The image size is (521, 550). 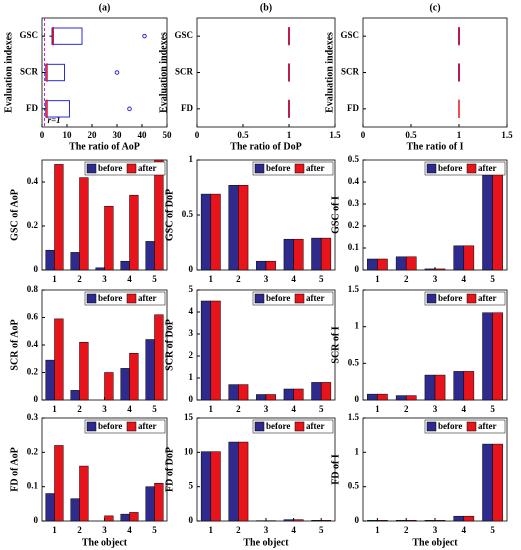 I want to click on panel-title: (c), so click(x=434, y=7).